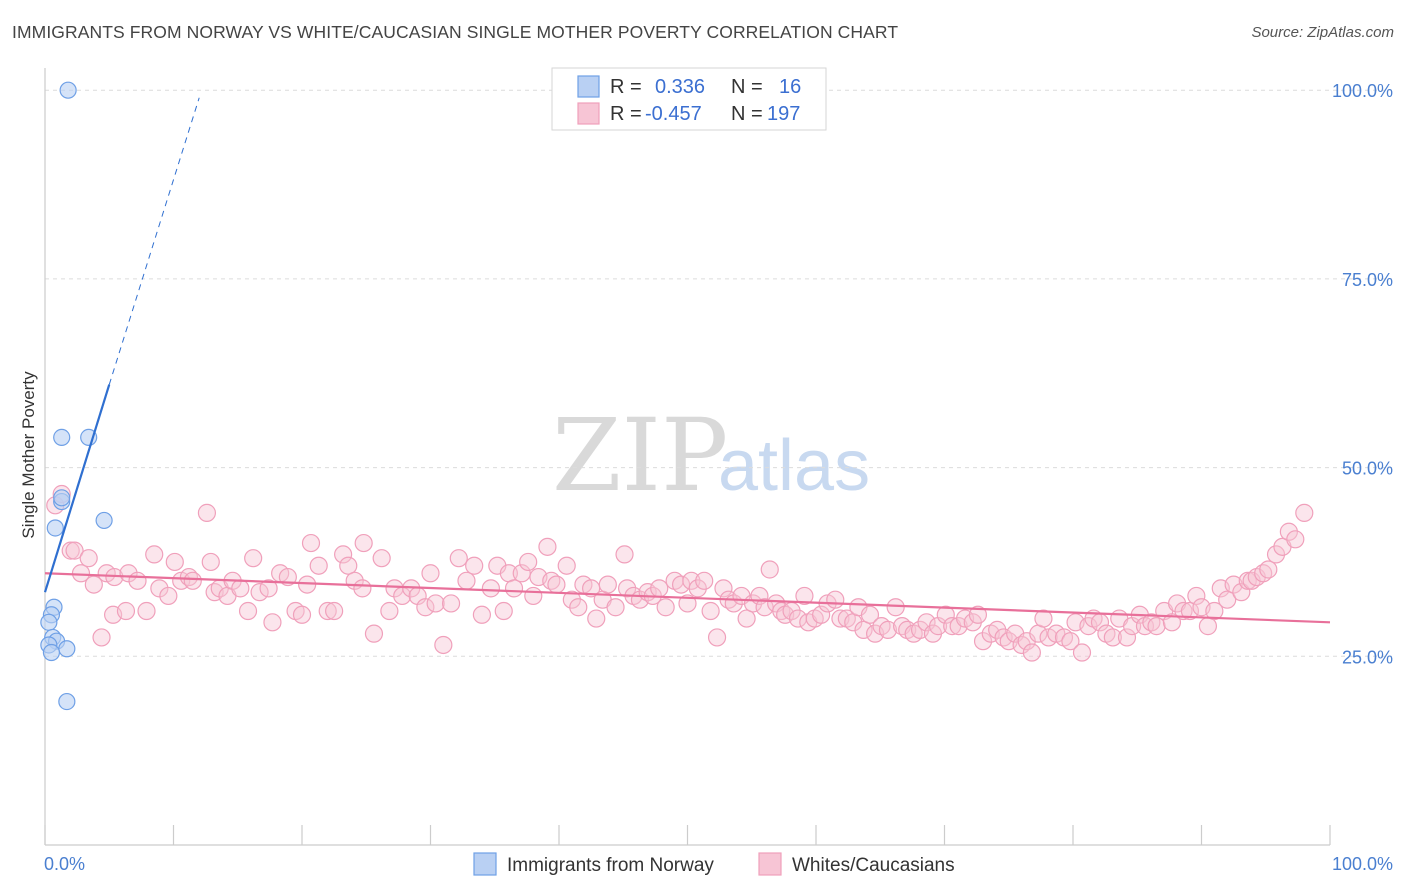  What do you see at coordinates (610, 865) in the screenshot?
I see `bottom-legend-label-norway: Immigrants from Norway` at bounding box center [610, 865].